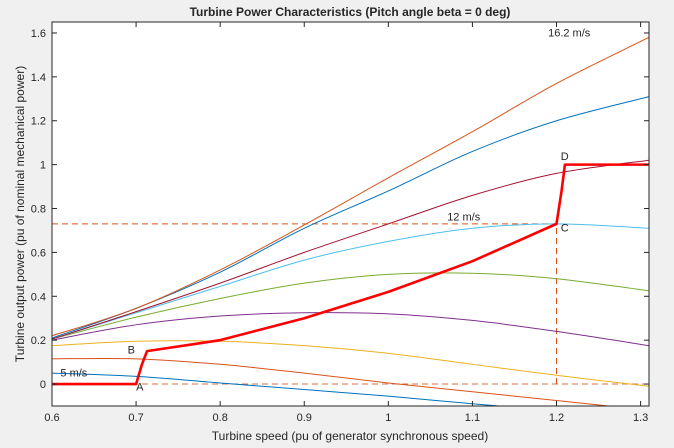  I want to click on y-tick-label: 1.2, so click(38, 122).